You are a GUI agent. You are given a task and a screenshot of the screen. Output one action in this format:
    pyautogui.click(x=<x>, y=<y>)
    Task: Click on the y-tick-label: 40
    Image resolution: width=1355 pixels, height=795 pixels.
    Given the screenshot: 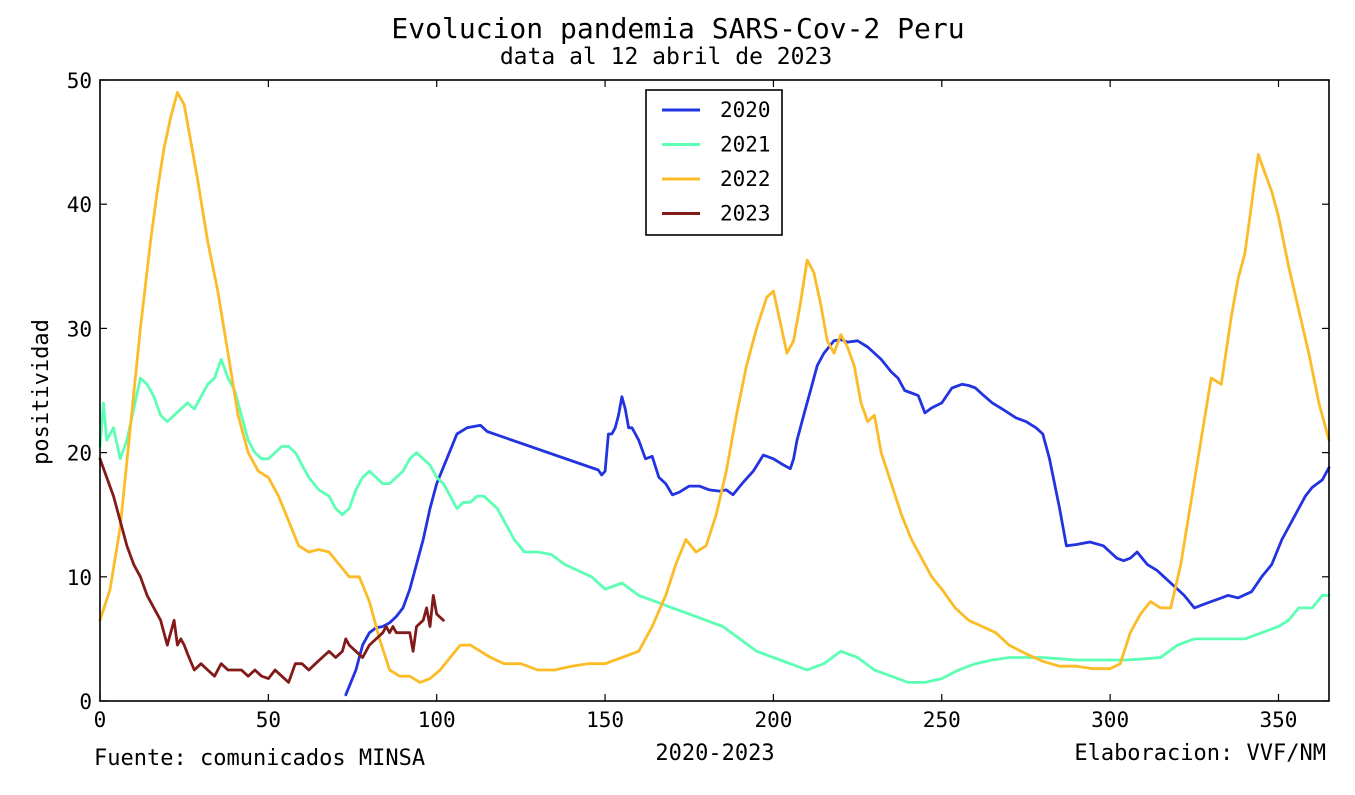 What is the action you would take?
    pyautogui.click(x=79, y=205)
    